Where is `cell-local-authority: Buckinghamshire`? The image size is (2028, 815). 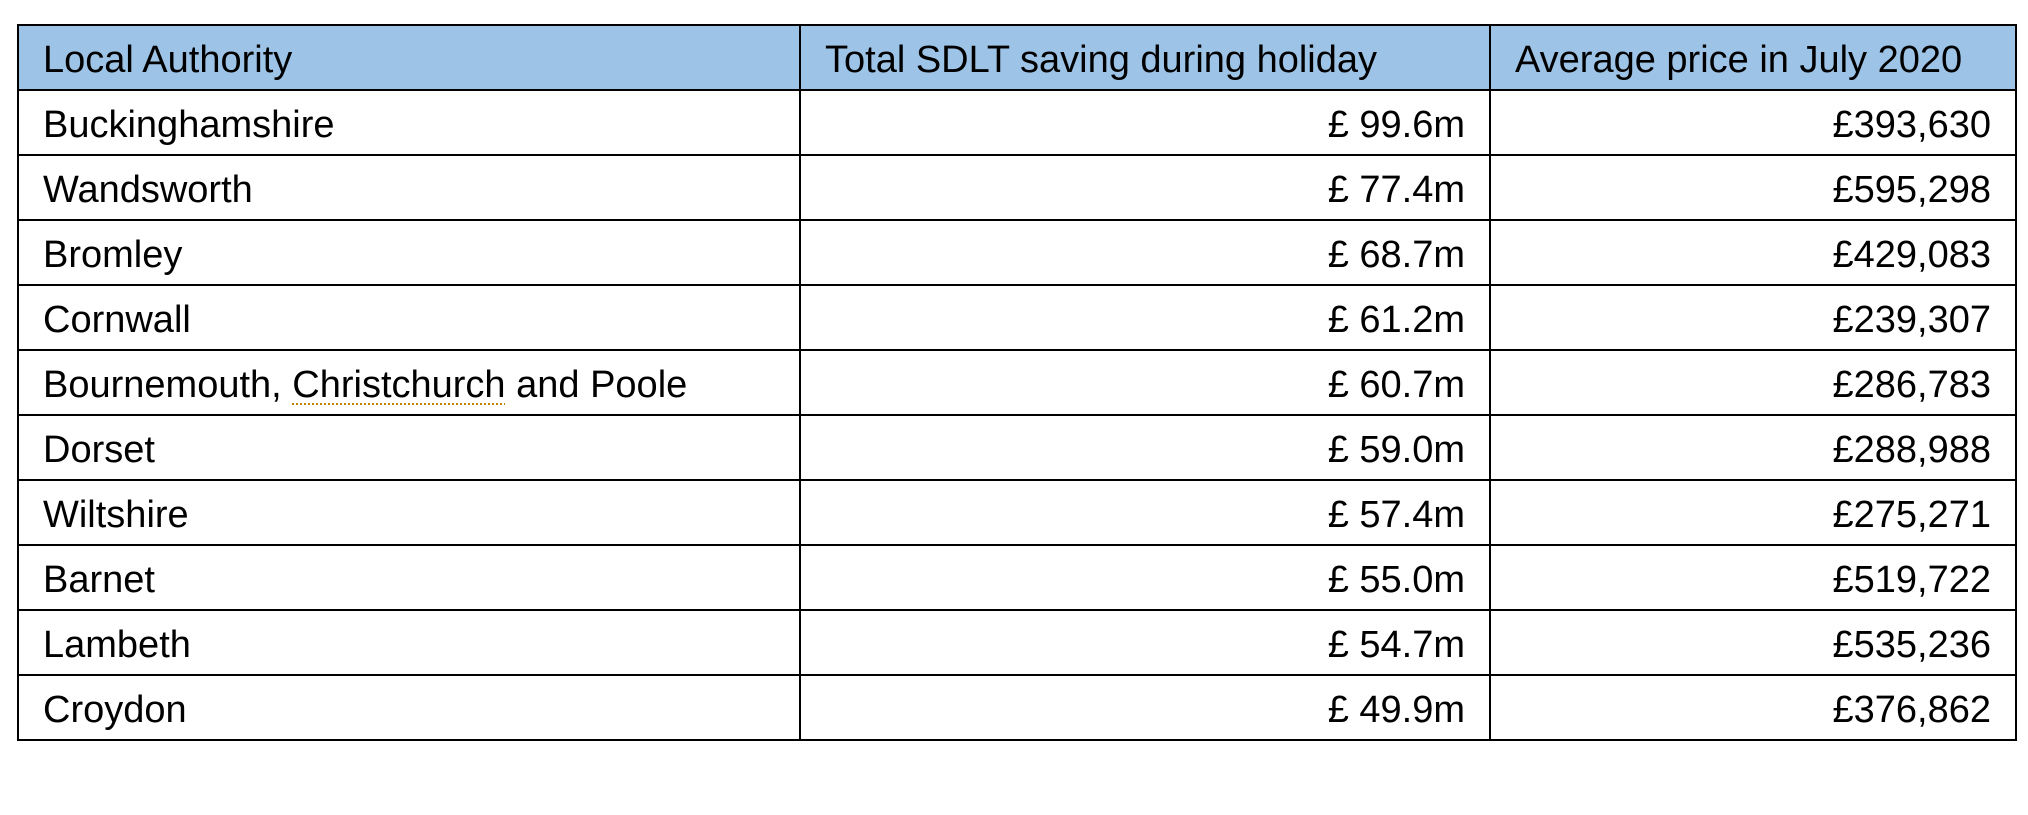
cell-local-authority: Buckinghamshire is located at coordinates (409, 122).